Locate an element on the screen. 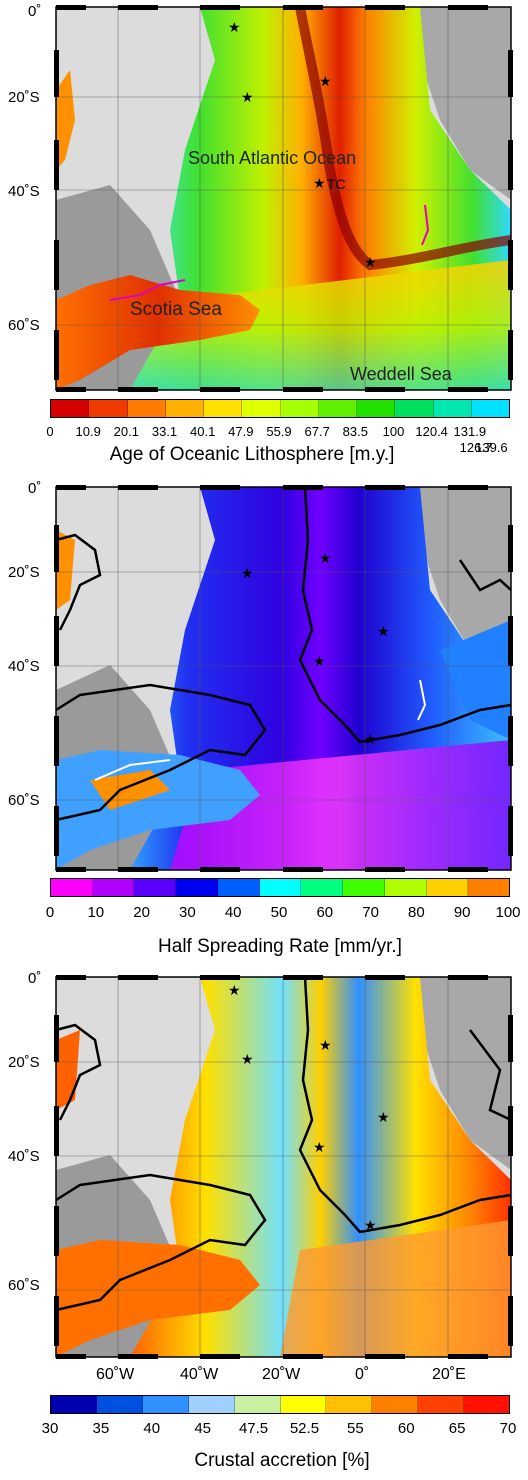 This screenshot has width=528, height=1480. colorbar-tick-label: 126.7 is located at coordinates (476, 447).